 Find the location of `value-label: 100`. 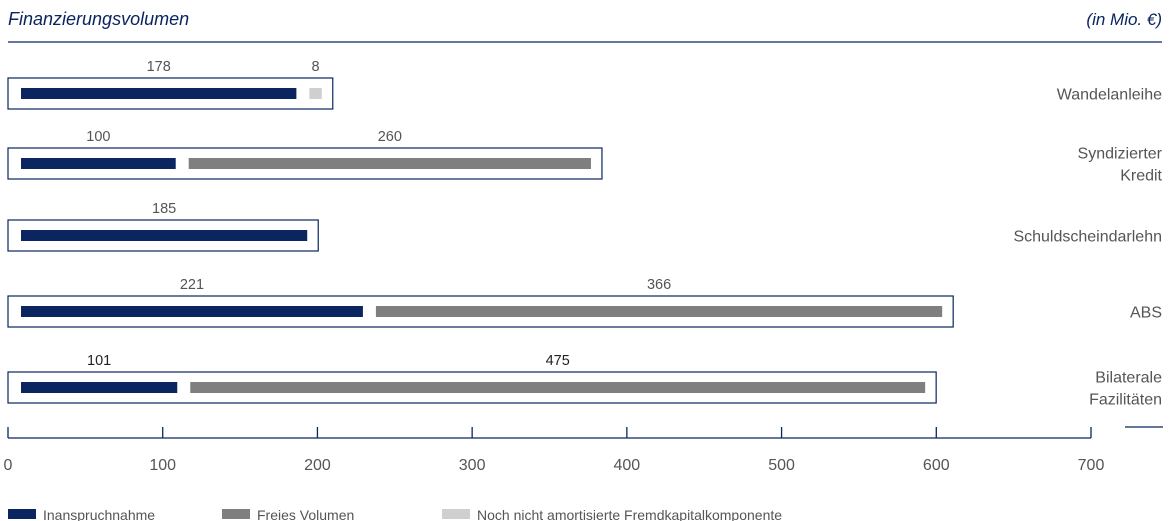

value-label: 100 is located at coordinates (98, 137).